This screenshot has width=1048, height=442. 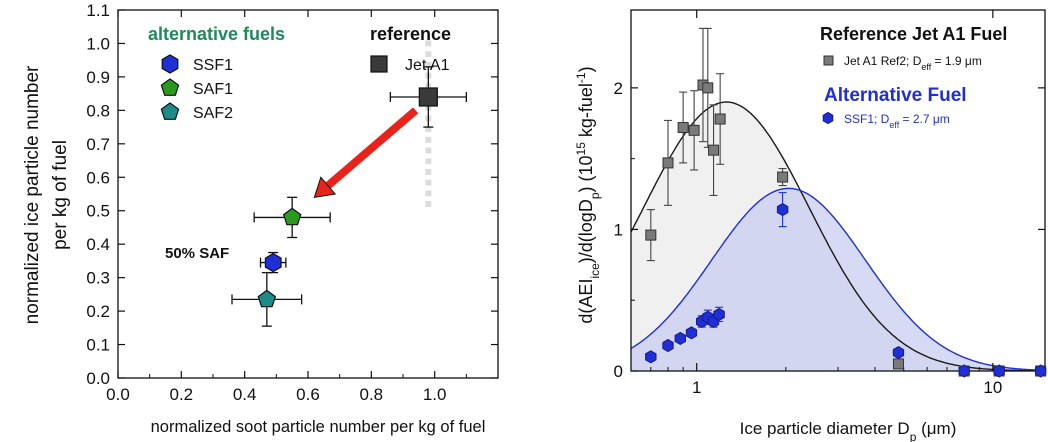 What do you see at coordinates (170, 111) in the screenshot?
I see `legend-marker-saf2` at bounding box center [170, 111].